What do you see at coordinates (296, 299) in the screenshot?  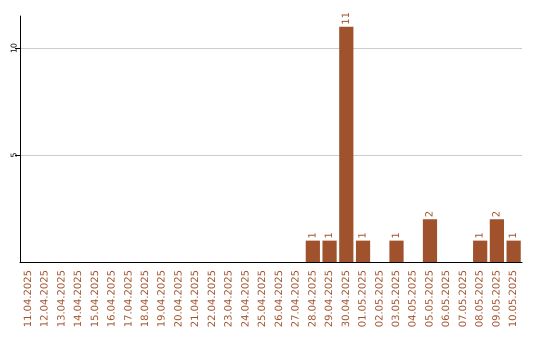 I see `x-tick-label: 27.04.2025` at bounding box center [296, 299].